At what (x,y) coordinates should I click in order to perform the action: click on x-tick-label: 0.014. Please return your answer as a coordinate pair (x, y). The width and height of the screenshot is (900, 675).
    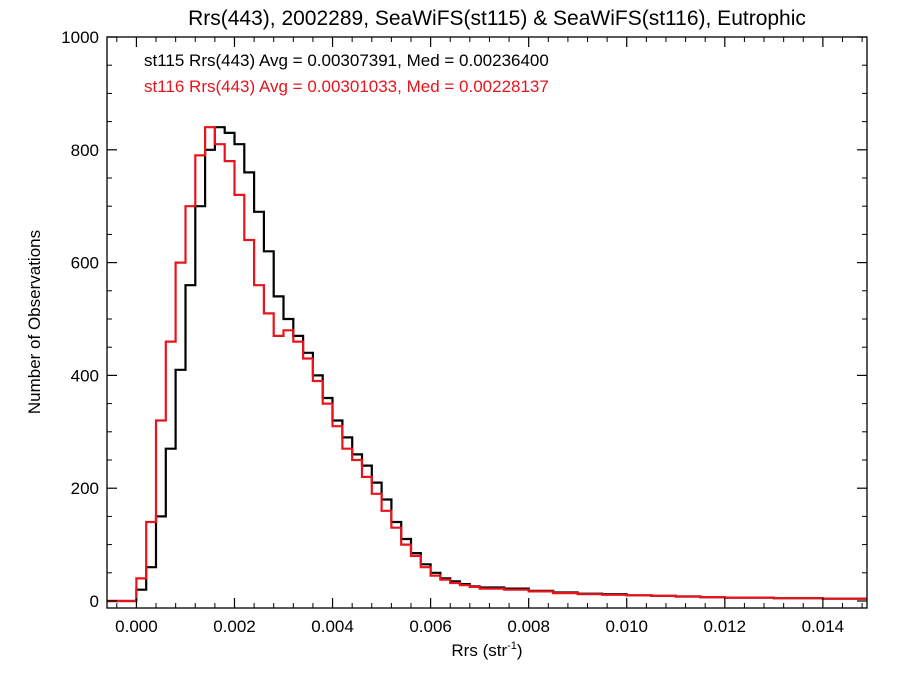
    Looking at the image, I should click on (823, 626).